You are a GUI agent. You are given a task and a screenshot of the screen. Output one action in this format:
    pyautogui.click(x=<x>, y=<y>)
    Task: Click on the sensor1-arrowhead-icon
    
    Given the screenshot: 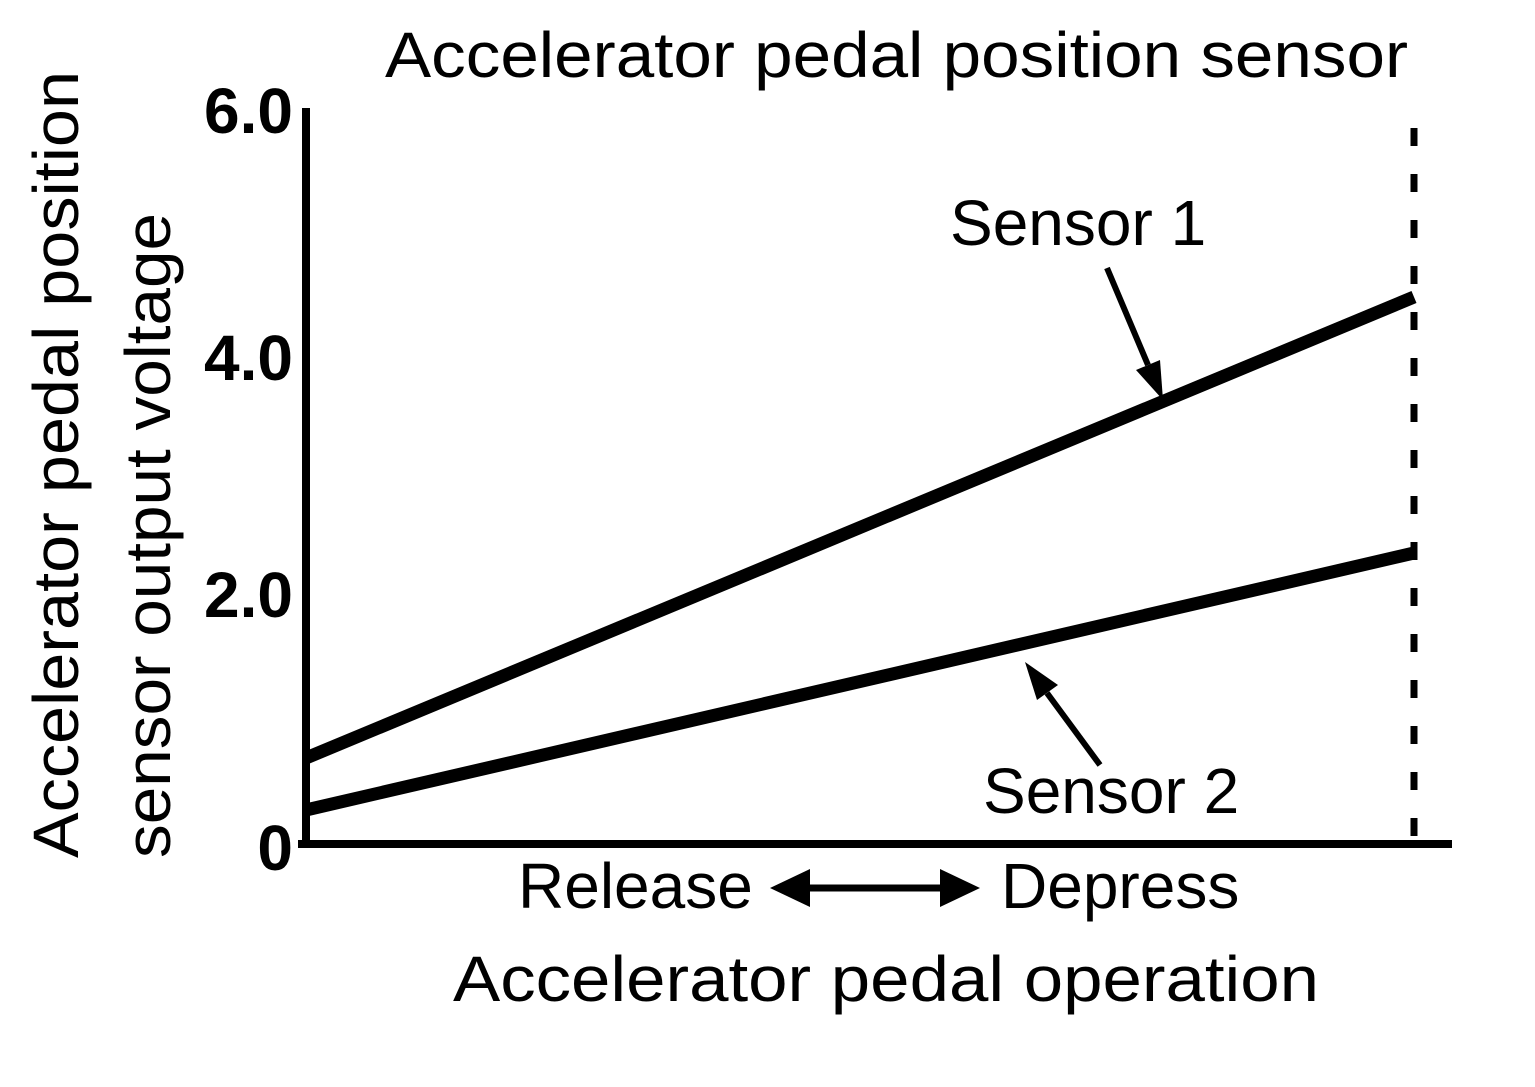 What is the action you would take?
    pyautogui.click(x=1149, y=380)
    